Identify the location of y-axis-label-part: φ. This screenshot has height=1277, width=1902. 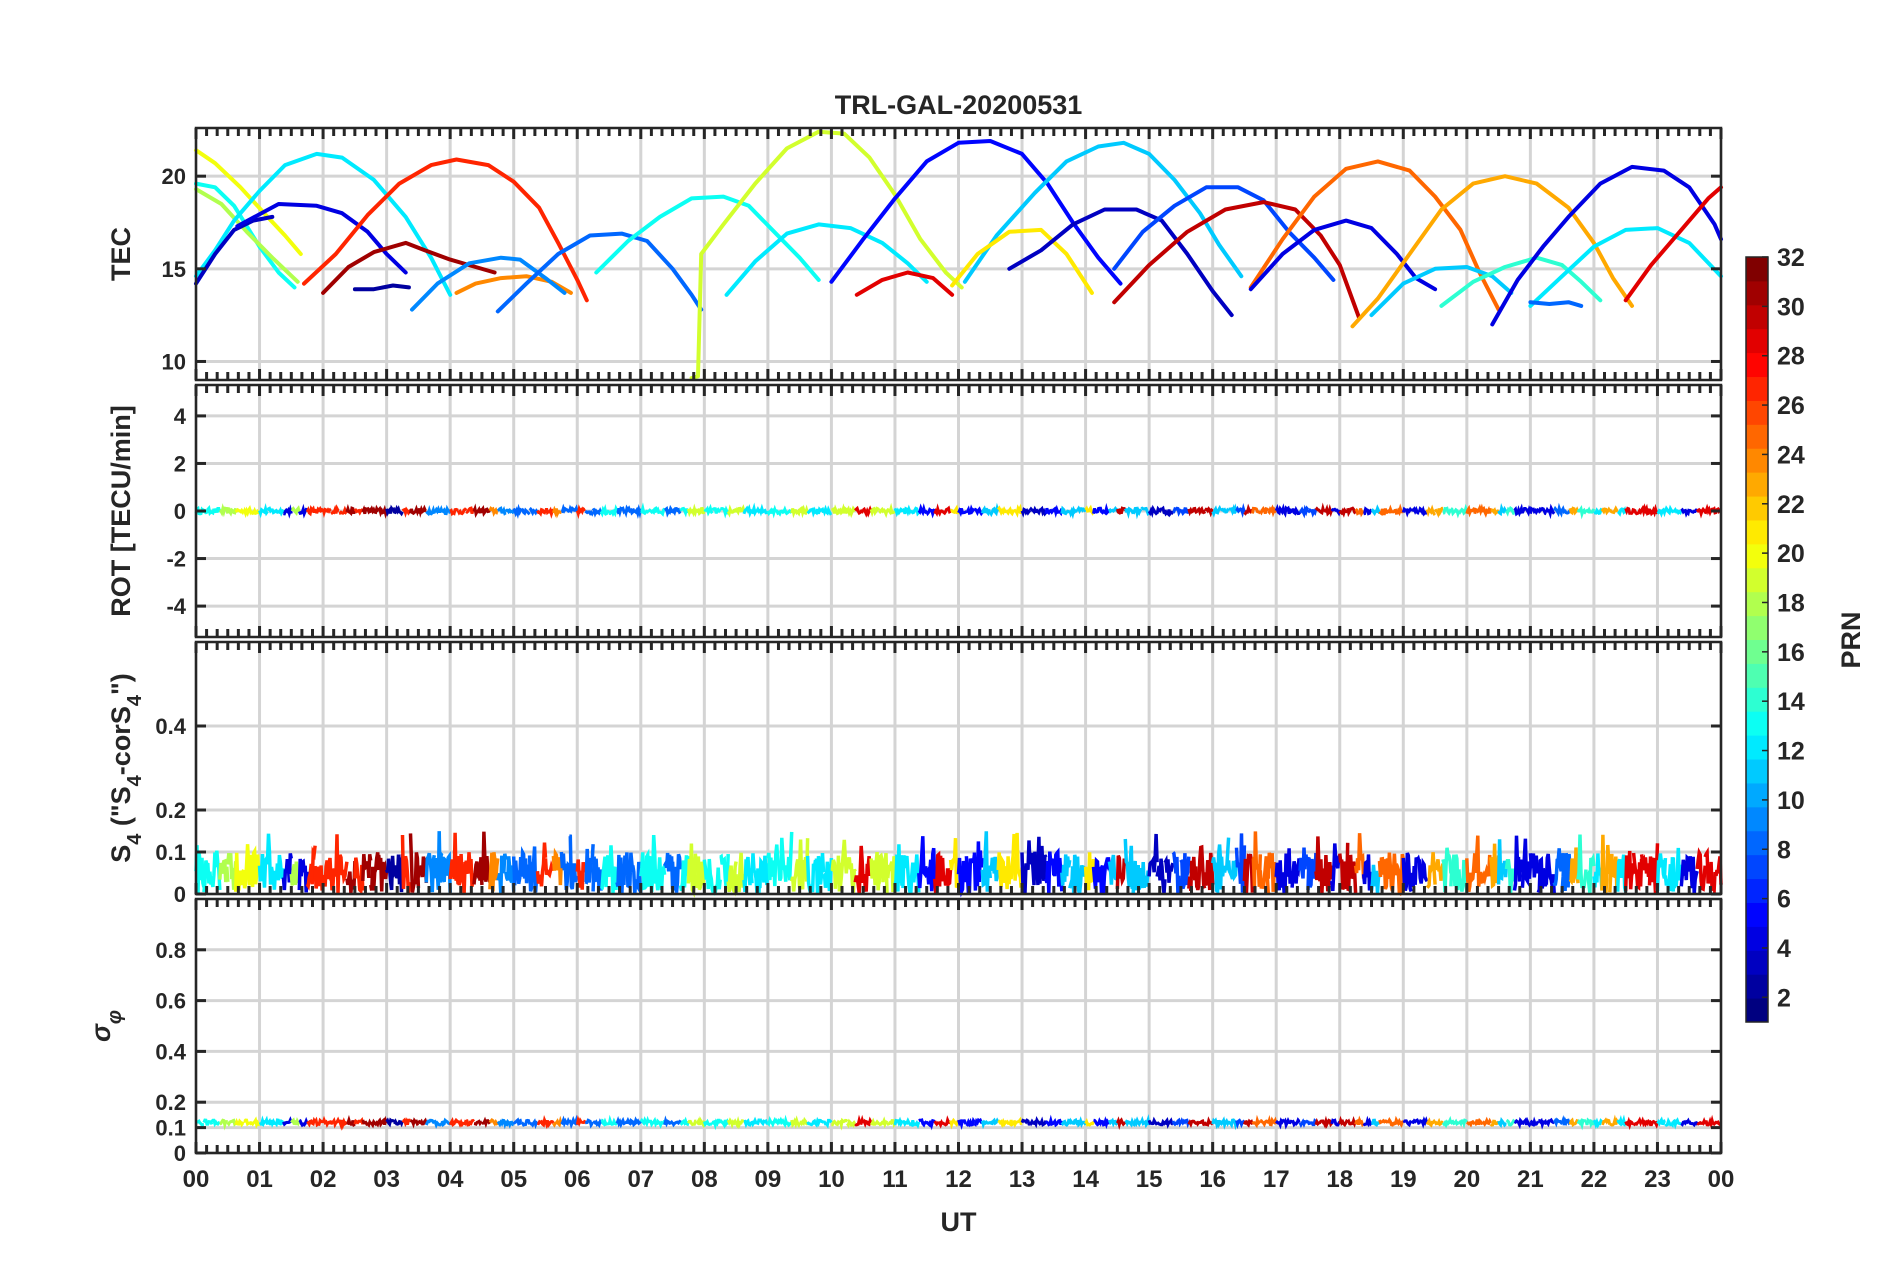
(115, 1017).